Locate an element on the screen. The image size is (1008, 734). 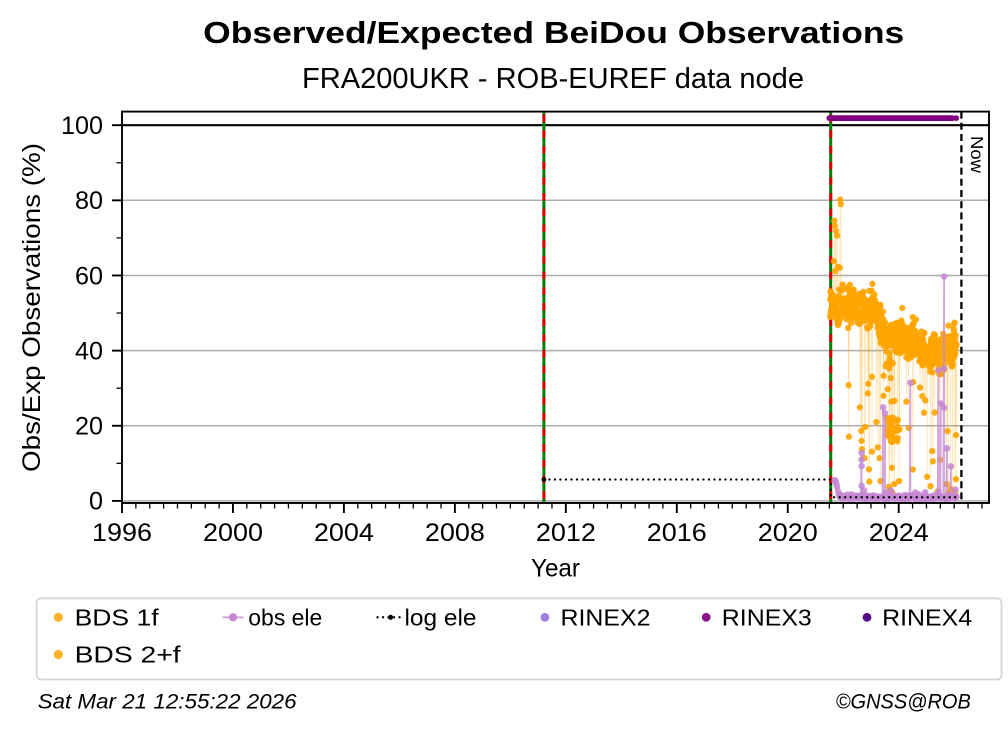
svg-text: 100 is located at coordinates (82, 126).